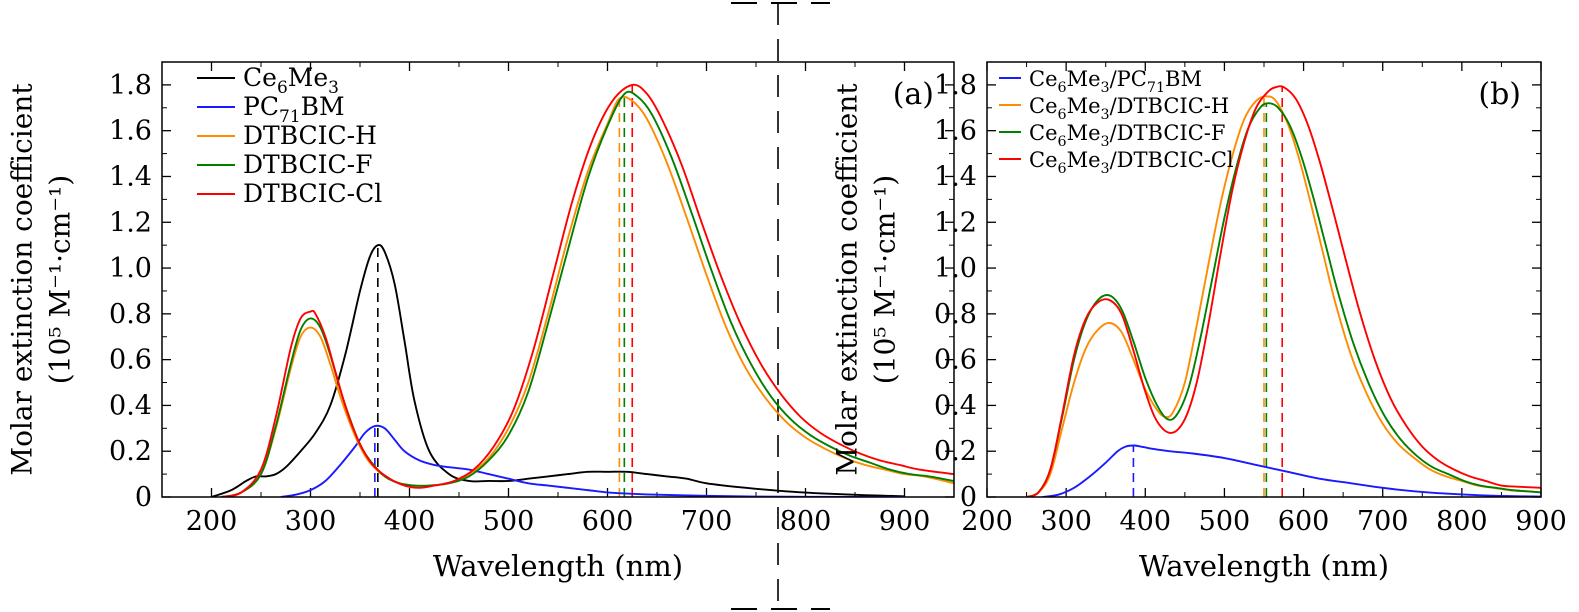 The image size is (1579, 612). What do you see at coordinates (60, 279) in the screenshot?
I see `panel-a-y-axis-unit: (10⁵ M⁻¹·cm⁻¹)` at bounding box center [60, 279].